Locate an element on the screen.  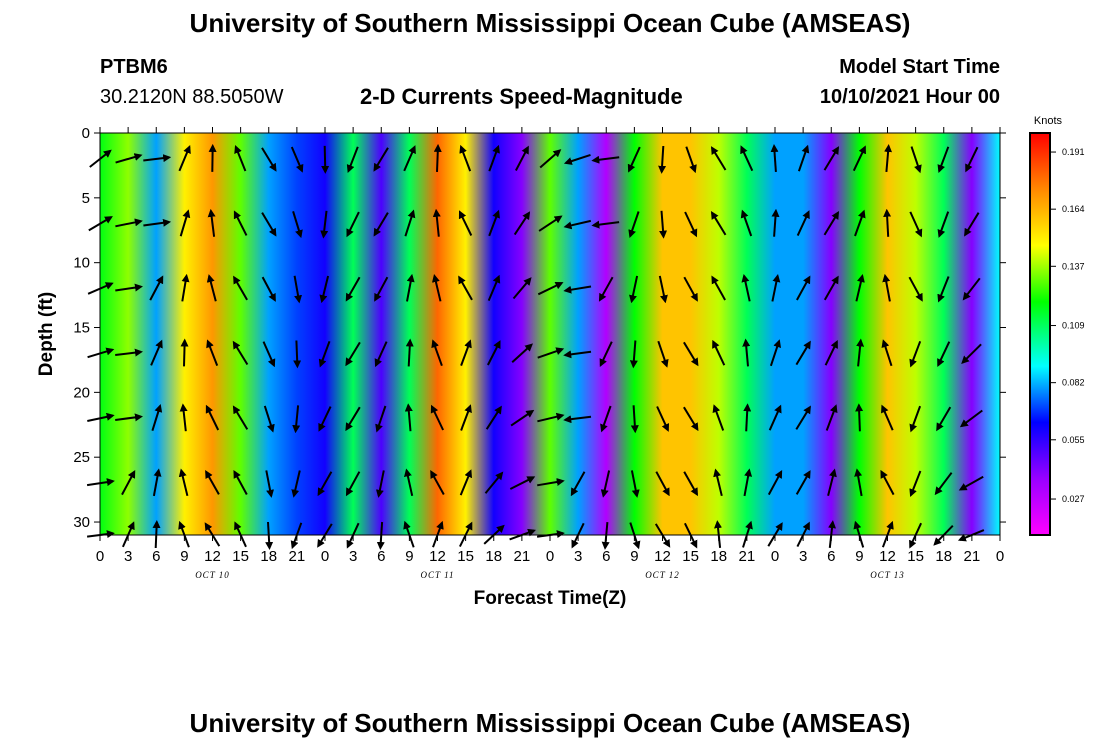
y-tick-label: 25 is located at coordinates (81, 457).